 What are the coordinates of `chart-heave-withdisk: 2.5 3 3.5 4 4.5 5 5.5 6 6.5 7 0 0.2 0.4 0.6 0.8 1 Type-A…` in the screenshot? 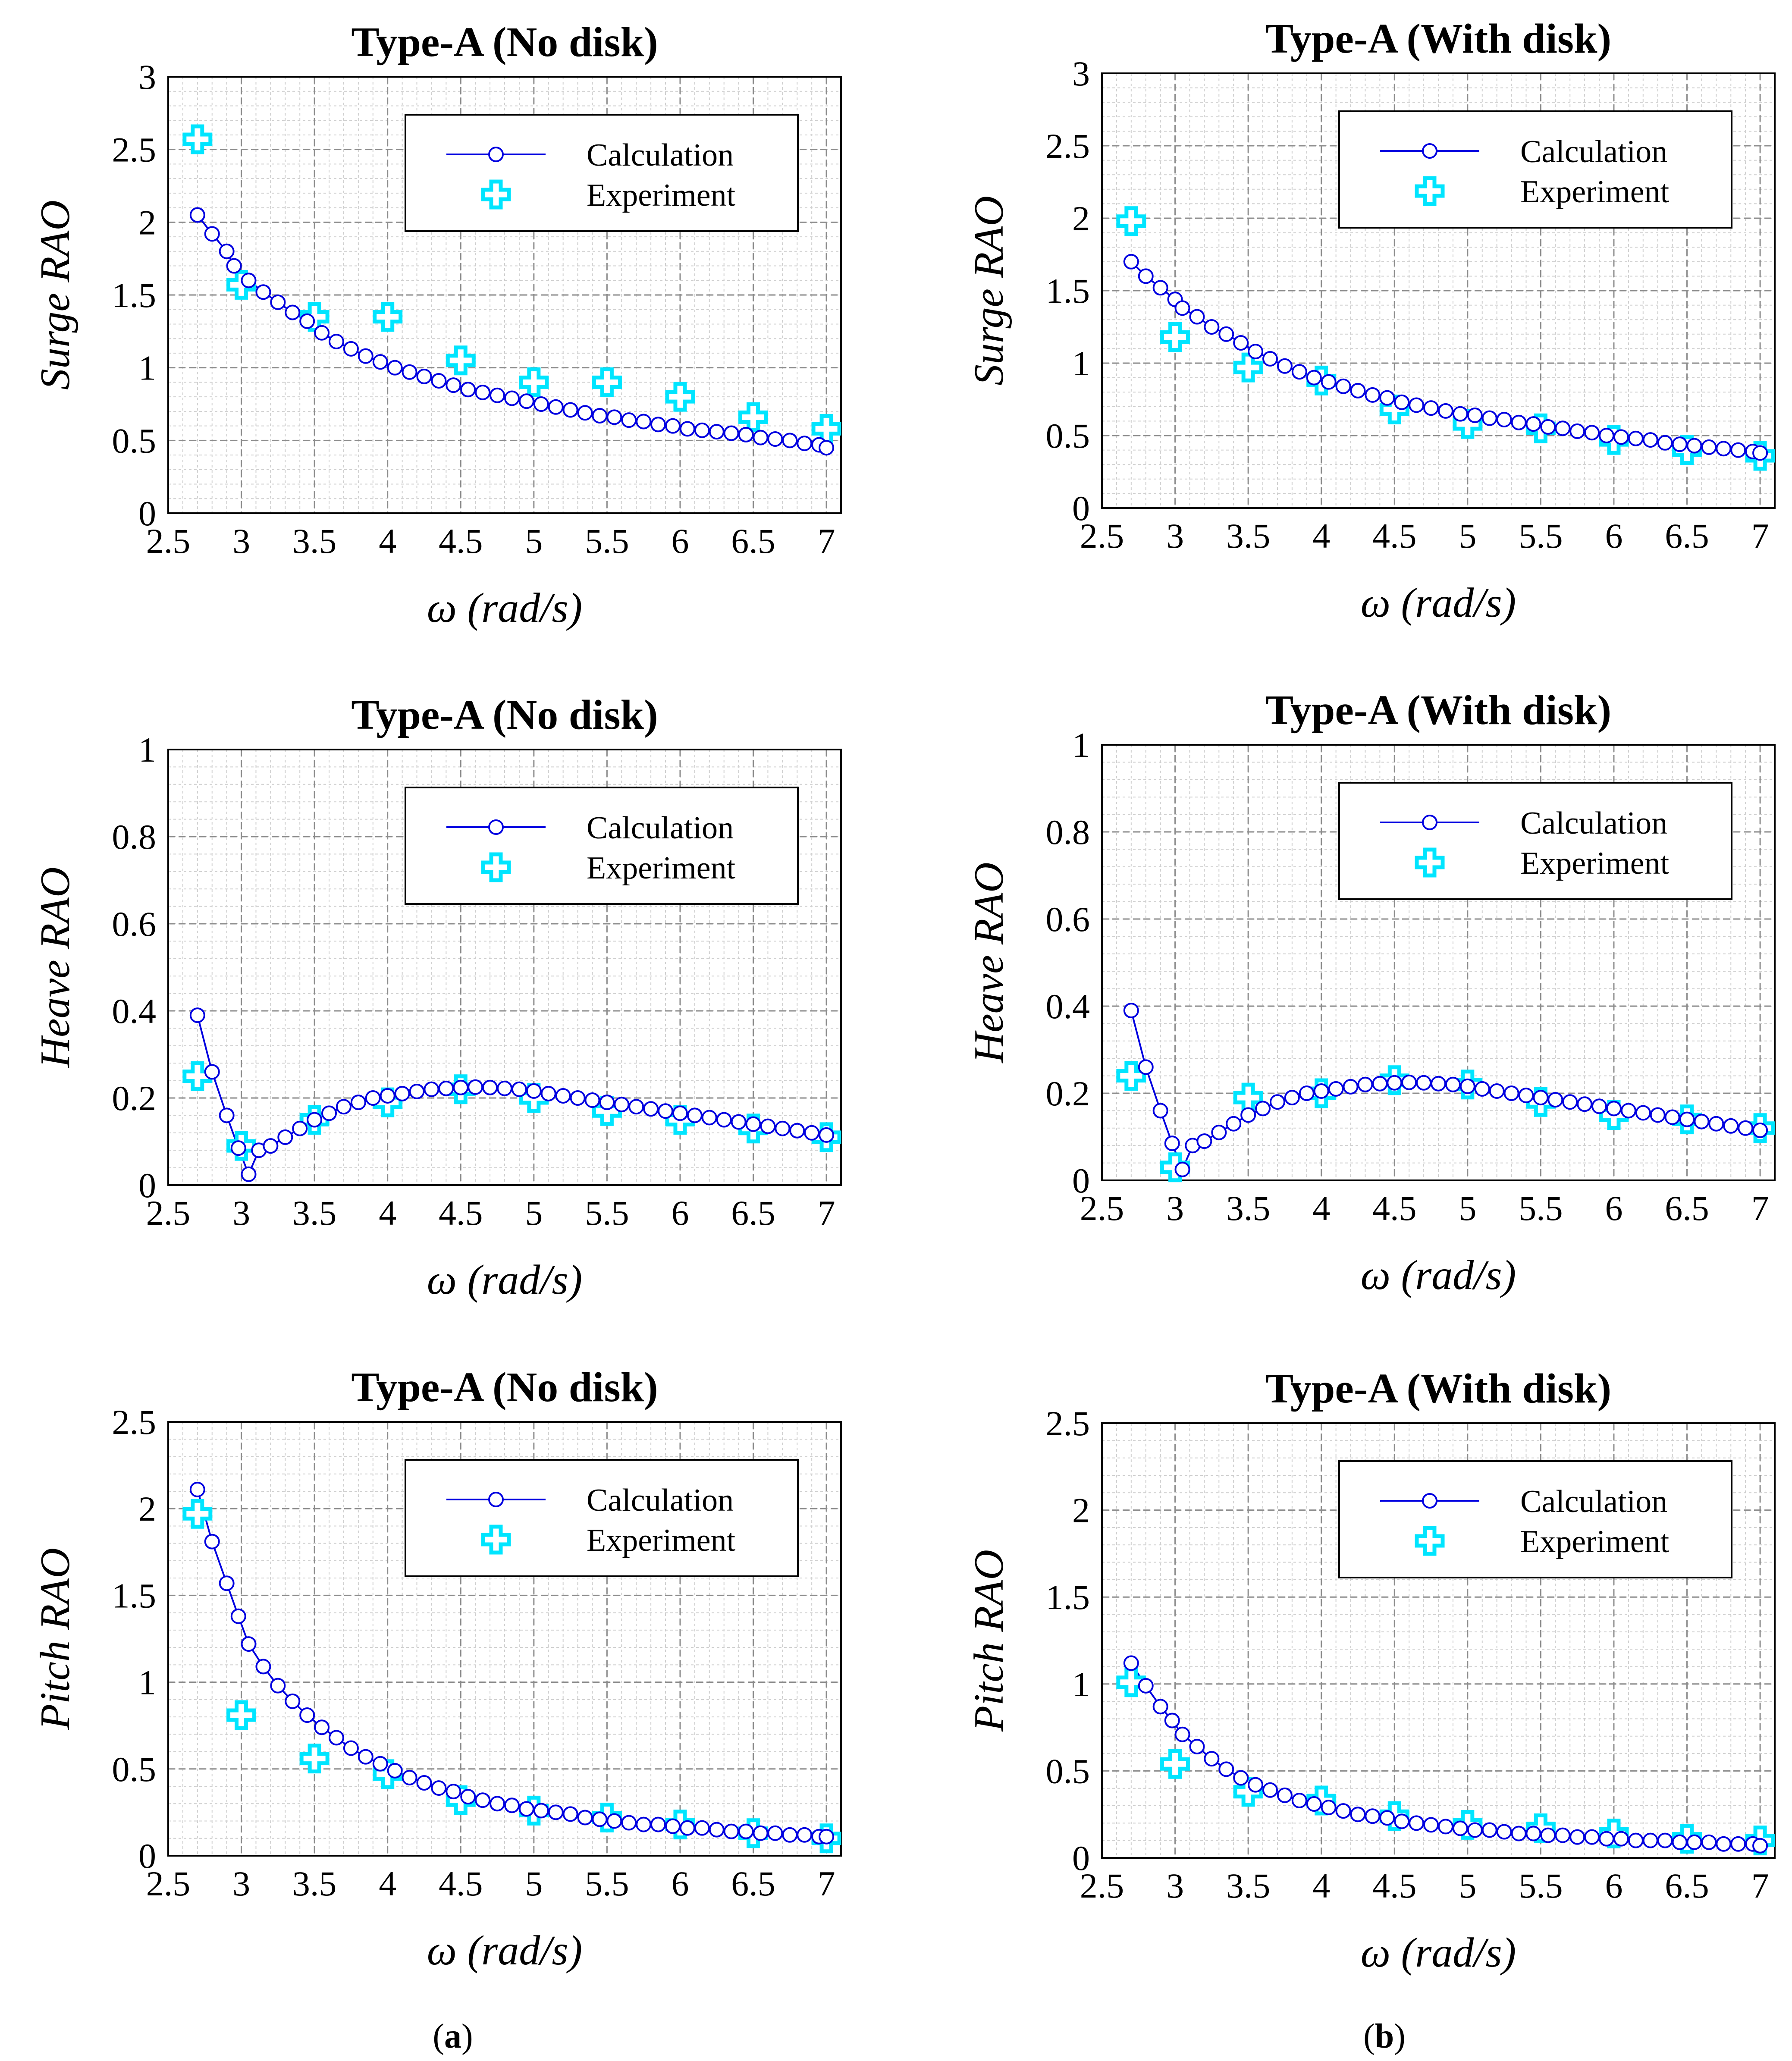 It's located at (1371, 993).